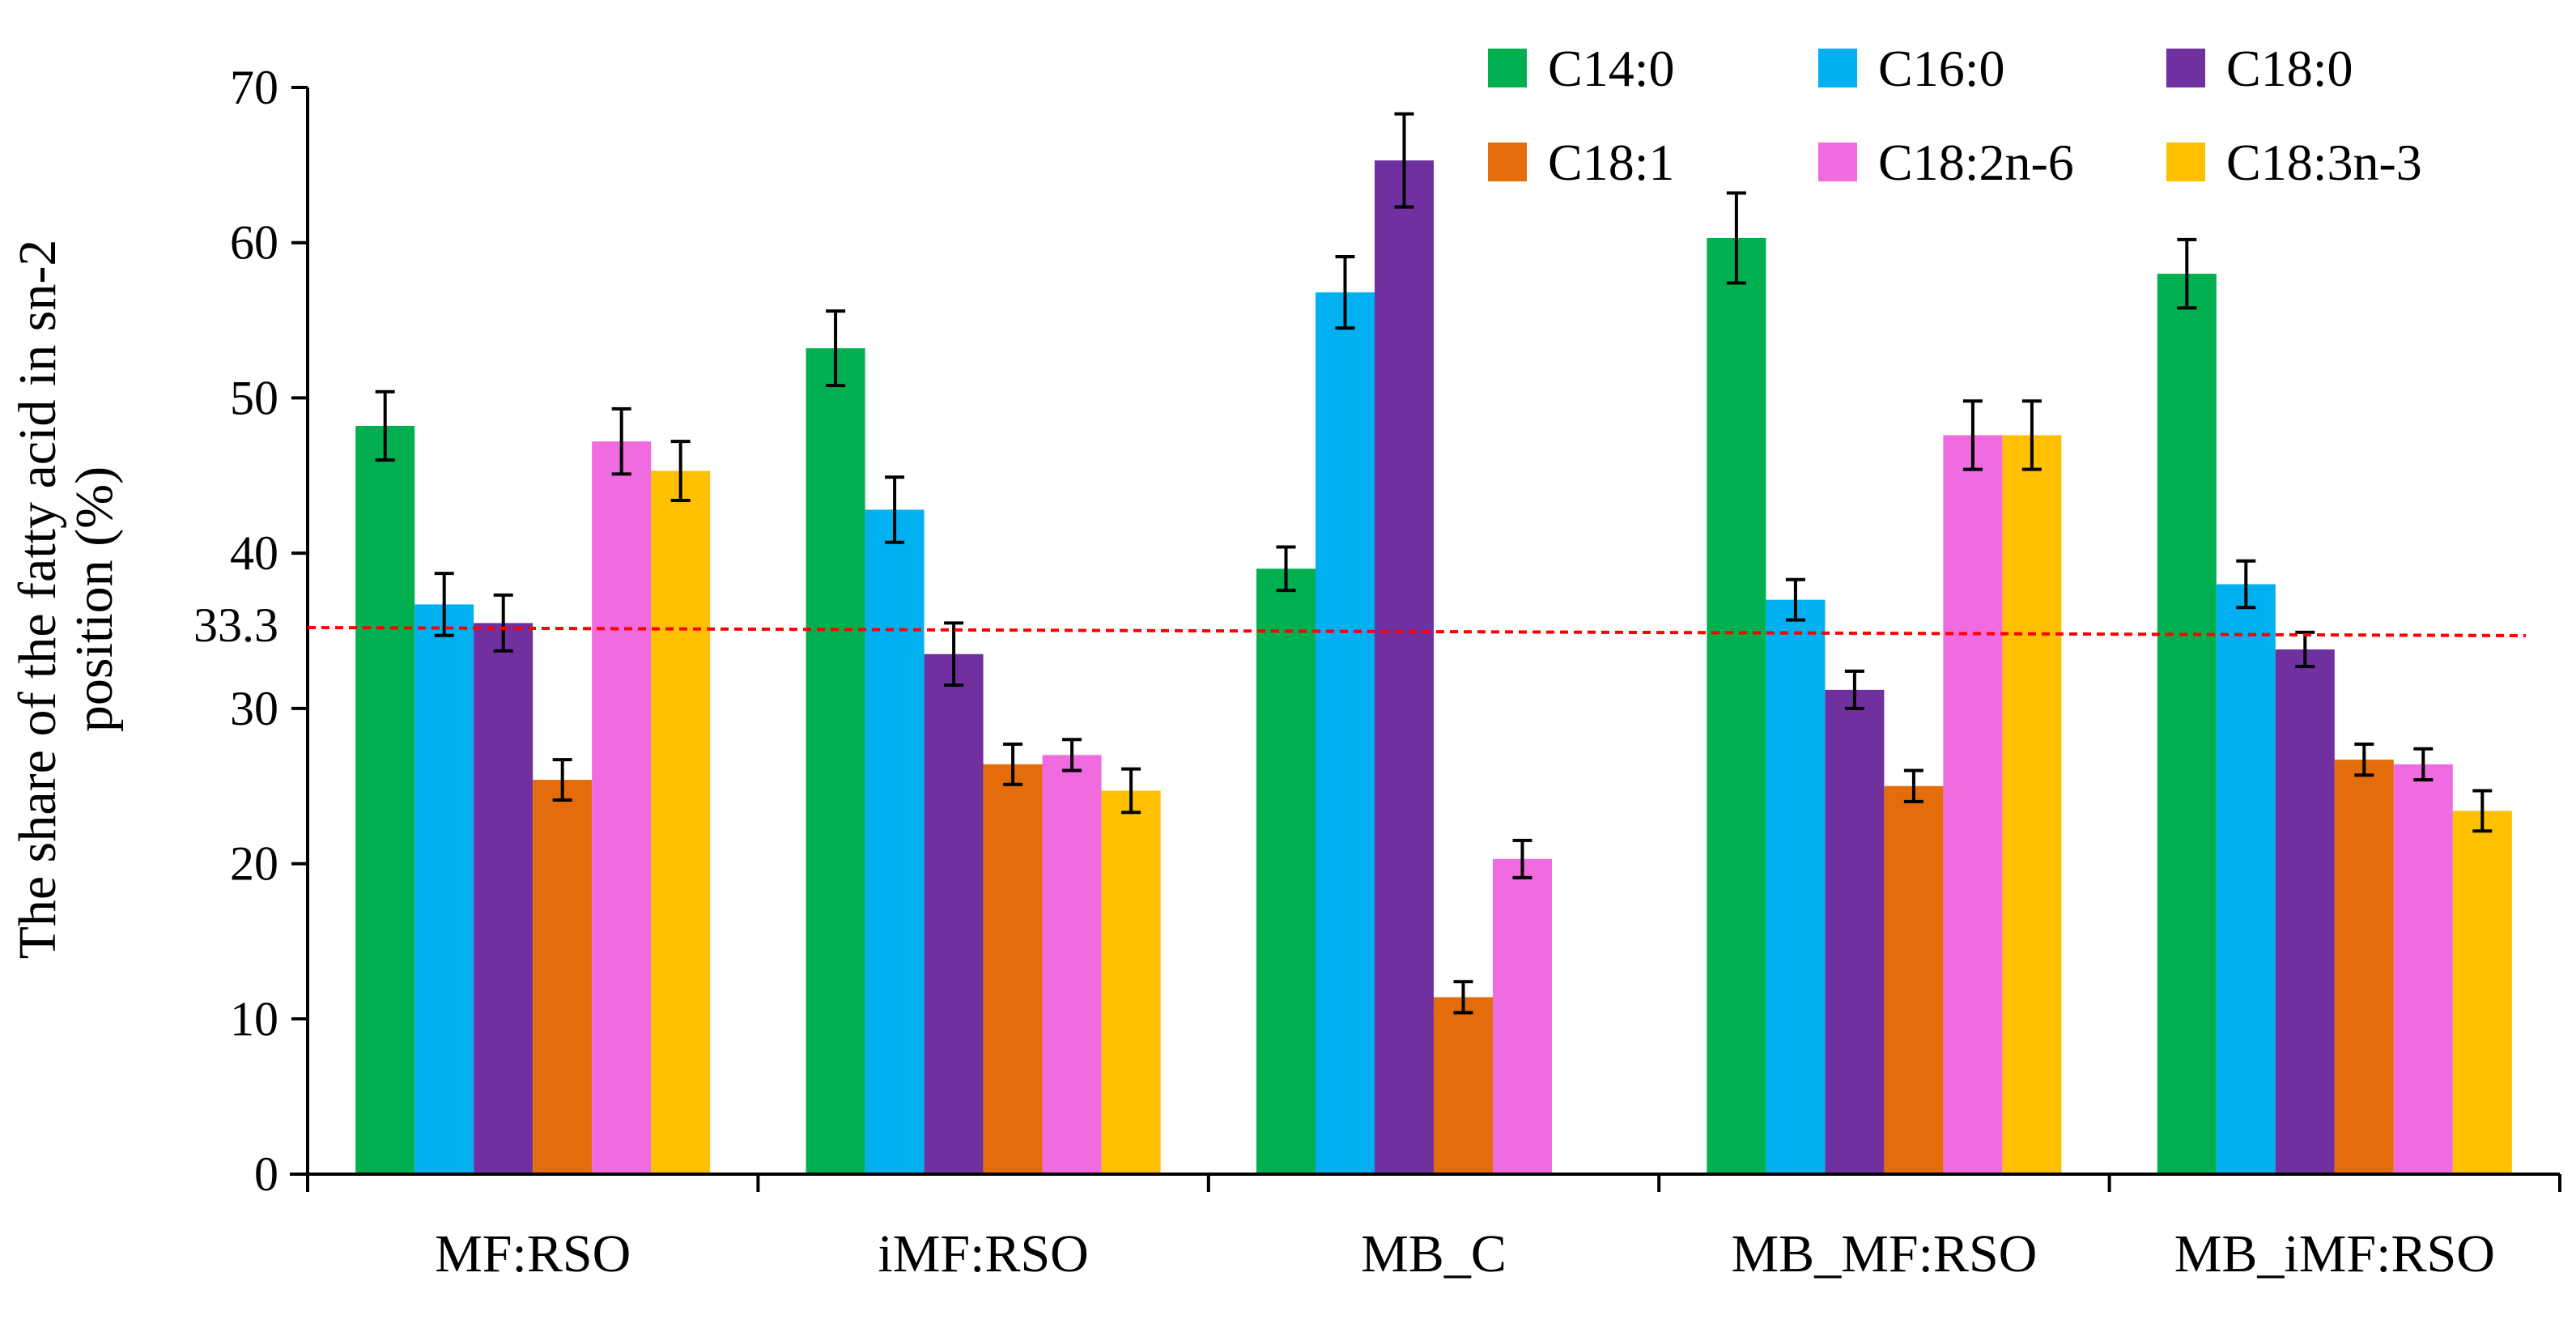 This screenshot has height=1328, width=2576. I want to click on legend-label-c16-0: C16:0, so click(1941, 68).